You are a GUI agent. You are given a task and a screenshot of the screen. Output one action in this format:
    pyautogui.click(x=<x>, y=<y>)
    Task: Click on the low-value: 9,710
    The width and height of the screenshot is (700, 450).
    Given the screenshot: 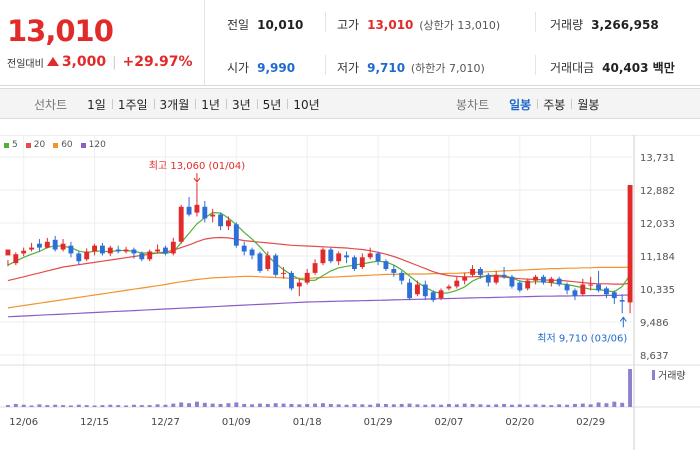 What is the action you would take?
    pyautogui.click(x=386, y=68)
    